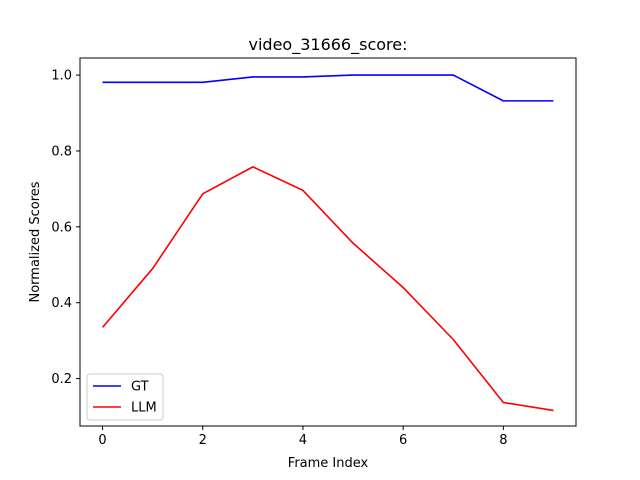 The width and height of the screenshot is (640, 480). I want to click on x-tick-label: 8, so click(503, 440).